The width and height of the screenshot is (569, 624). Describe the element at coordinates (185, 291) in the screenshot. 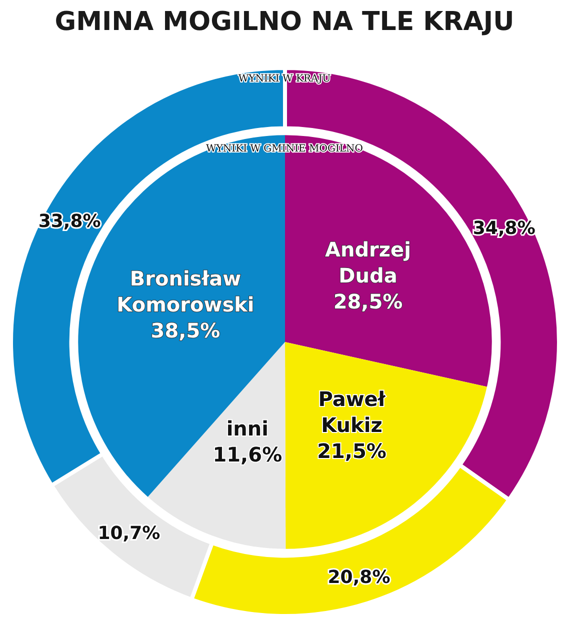

I see `slice-label: Bronisław Komorowski` at that location.